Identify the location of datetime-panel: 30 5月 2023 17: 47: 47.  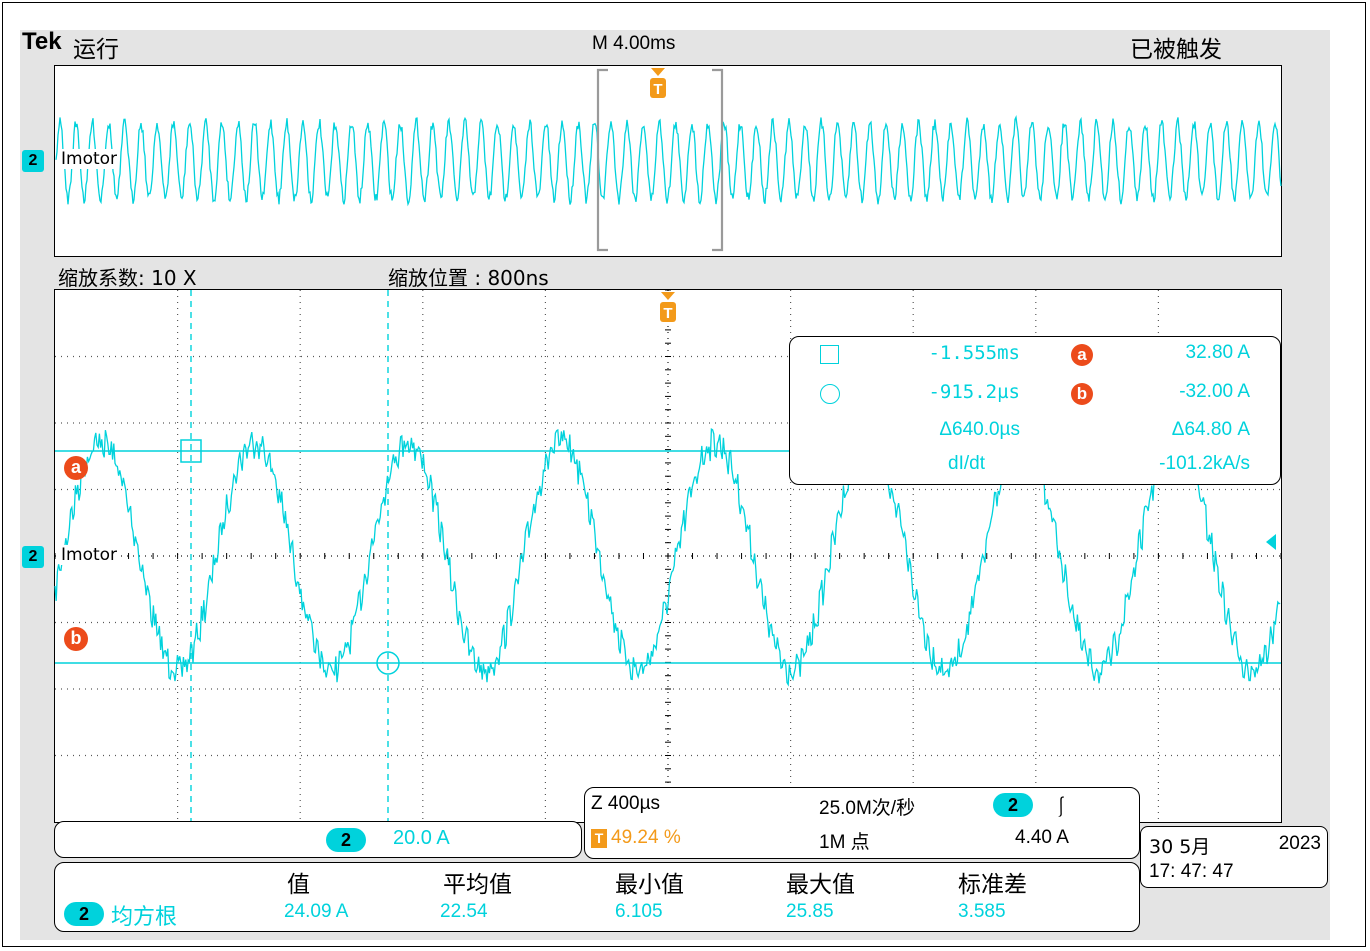
(1234, 857).